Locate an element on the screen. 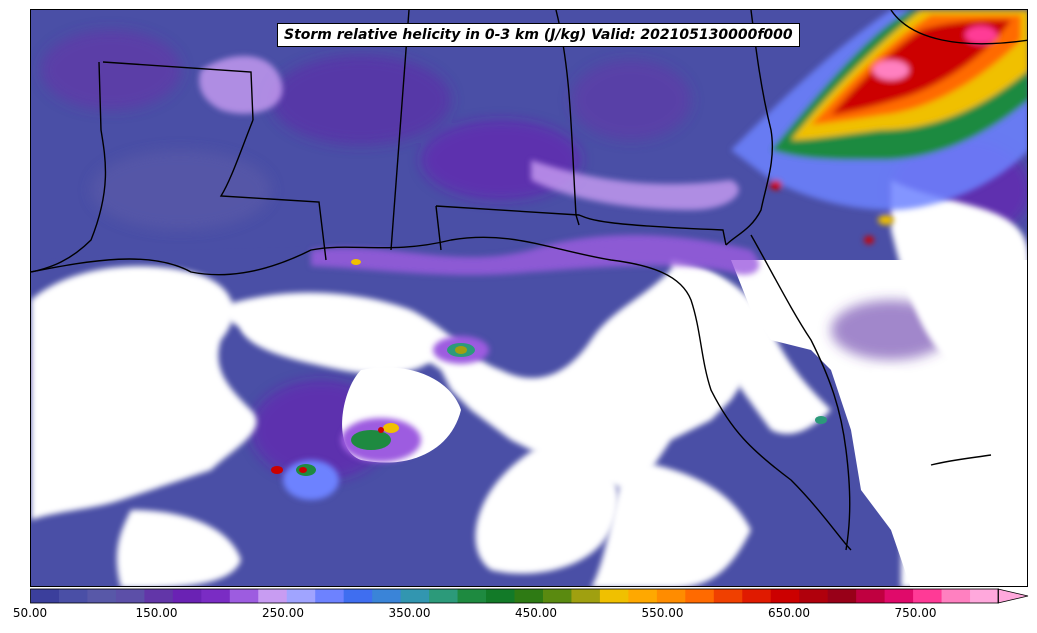 Image resolution: width=1037 pixels, height=633 pixels. colorbar is located at coordinates (529, 596).